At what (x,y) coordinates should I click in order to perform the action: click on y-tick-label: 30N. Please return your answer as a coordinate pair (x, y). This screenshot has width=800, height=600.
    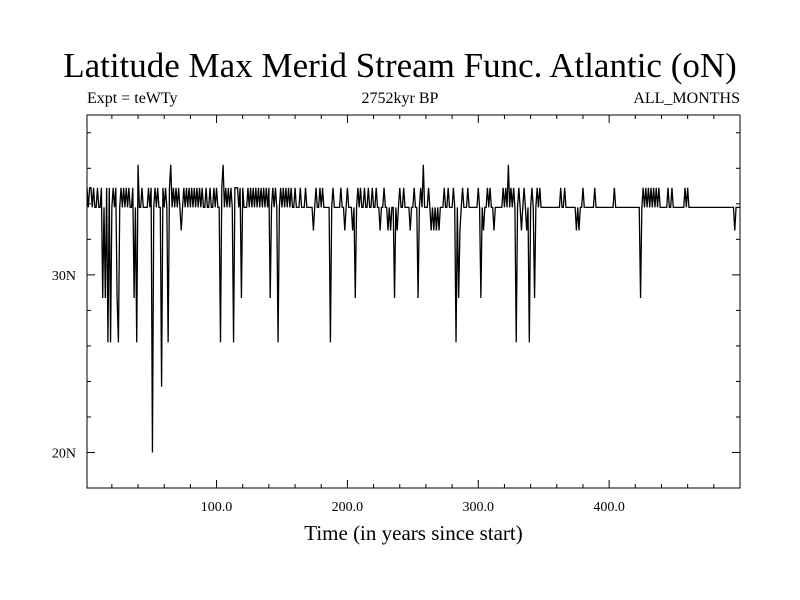
    Looking at the image, I should click on (64, 276).